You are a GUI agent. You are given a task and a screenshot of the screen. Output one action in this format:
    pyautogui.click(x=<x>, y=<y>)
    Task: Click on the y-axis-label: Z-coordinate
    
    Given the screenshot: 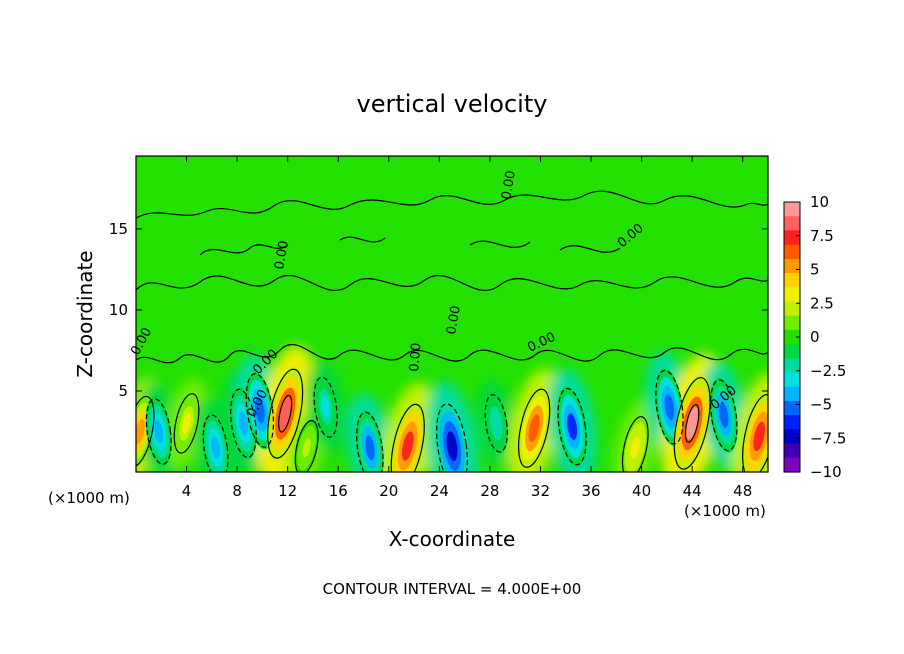 What is the action you would take?
    pyautogui.click(x=85, y=313)
    